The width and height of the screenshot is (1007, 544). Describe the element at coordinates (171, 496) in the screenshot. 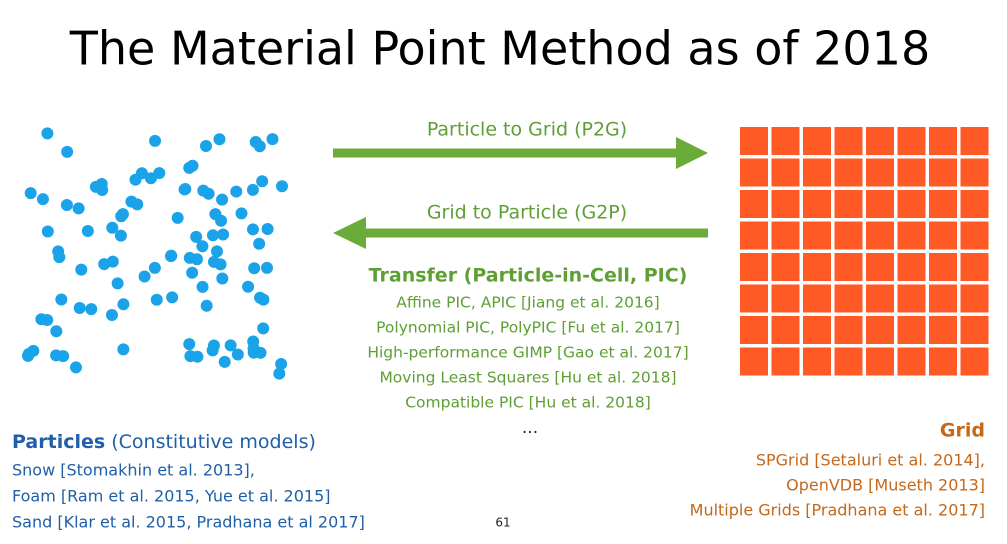

I see `particle-item: Foam [Ram et al. 2015, Yue et al. 2015]` at that location.